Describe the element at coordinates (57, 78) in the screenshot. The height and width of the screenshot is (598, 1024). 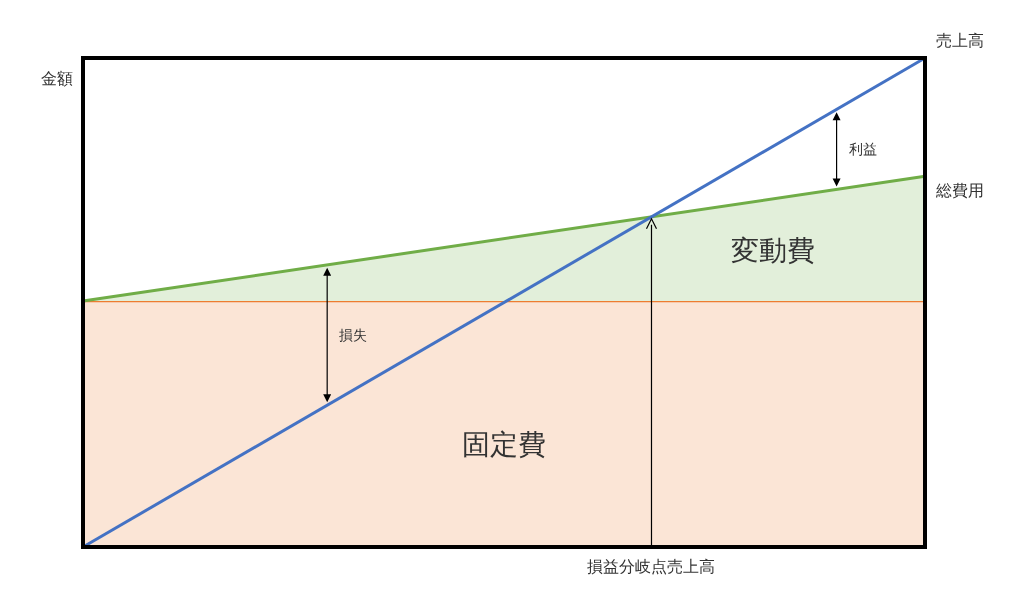
I see `y-axis-title: 金額` at that location.